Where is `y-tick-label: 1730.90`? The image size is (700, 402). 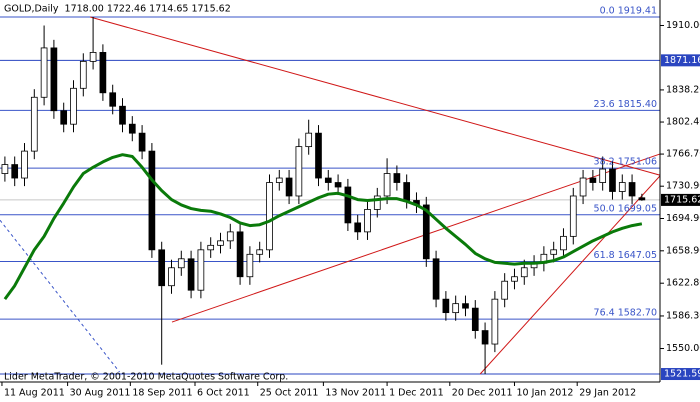 y-tick-label: 1730.90 is located at coordinates (683, 186).